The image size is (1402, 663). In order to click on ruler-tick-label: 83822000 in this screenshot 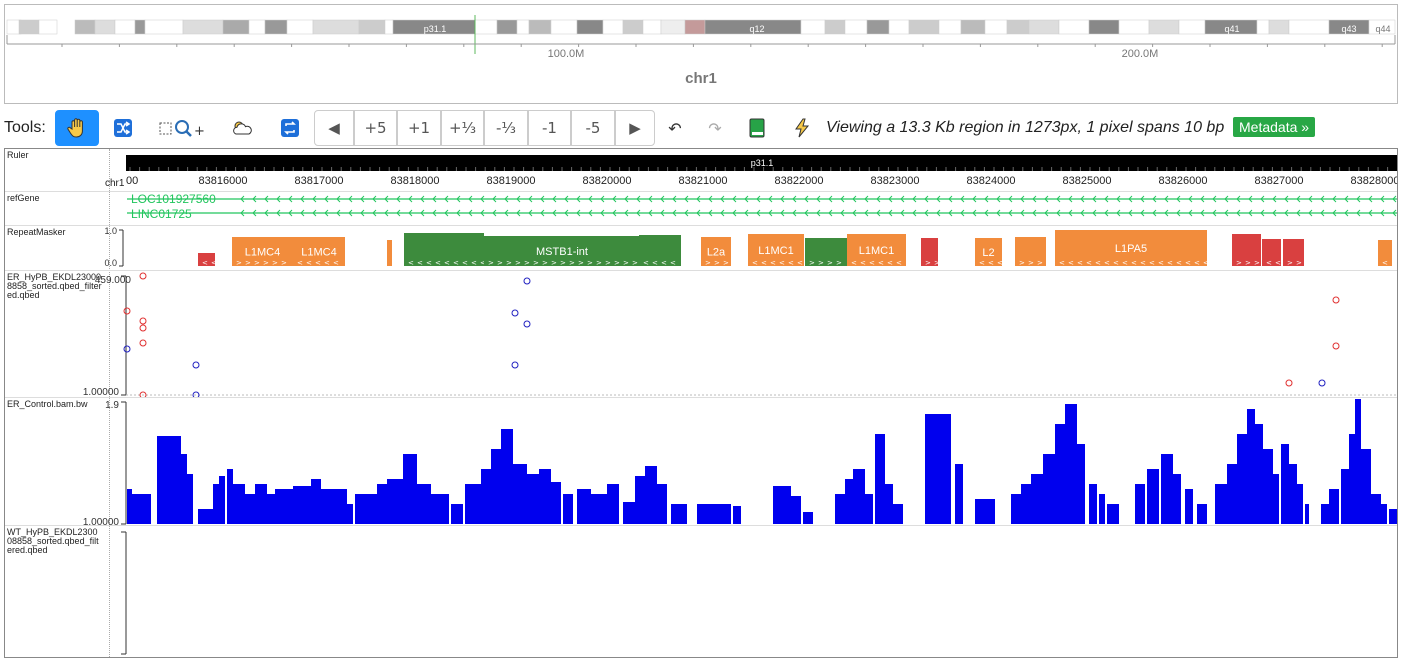, I will do `click(799, 181)`.